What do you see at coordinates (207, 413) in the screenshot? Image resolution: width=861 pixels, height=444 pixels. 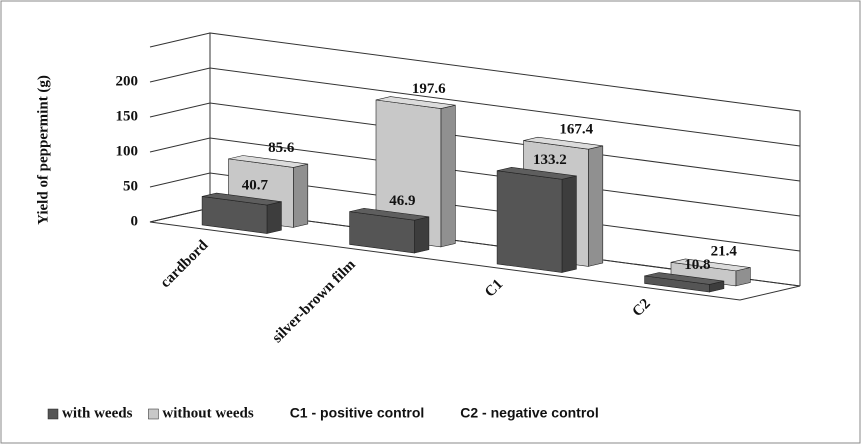 I see `legend-label: without weeds` at bounding box center [207, 413].